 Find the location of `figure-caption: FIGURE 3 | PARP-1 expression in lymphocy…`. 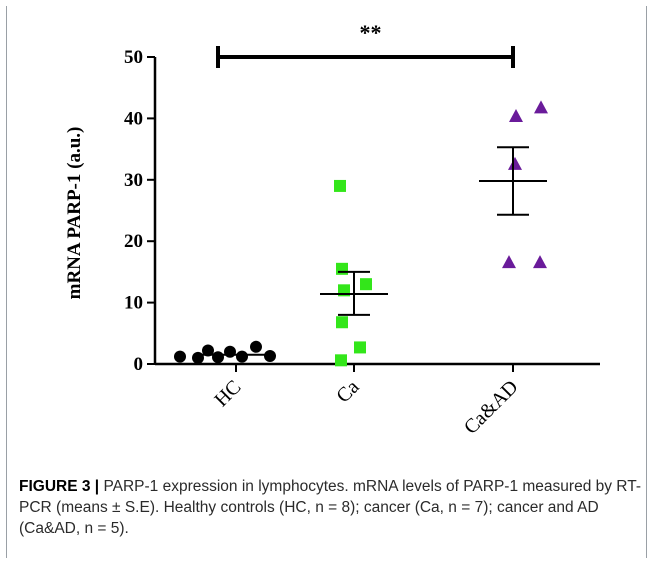

figure-caption: FIGURE 3 | PARP-1 expression in lymphocy… is located at coordinates (330, 507).